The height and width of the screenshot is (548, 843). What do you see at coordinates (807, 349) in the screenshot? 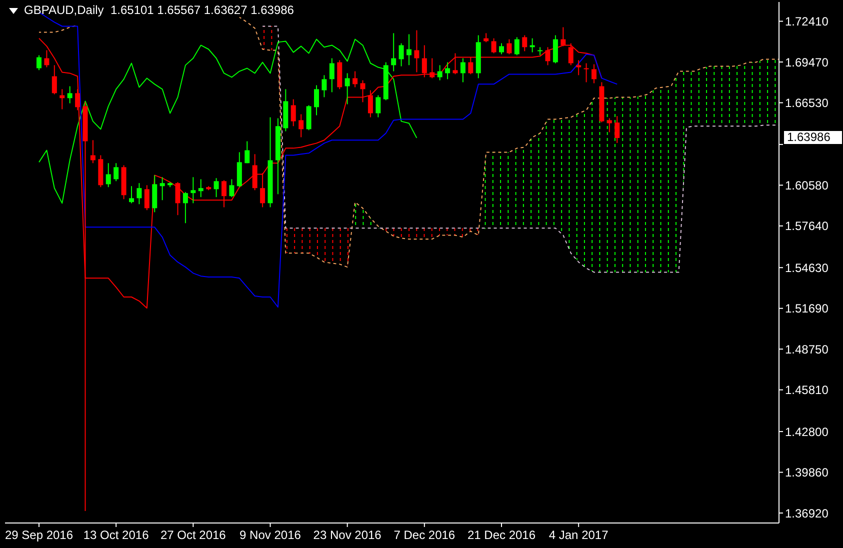
I see `y-tick-label: 1.48750` at bounding box center [807, 349].